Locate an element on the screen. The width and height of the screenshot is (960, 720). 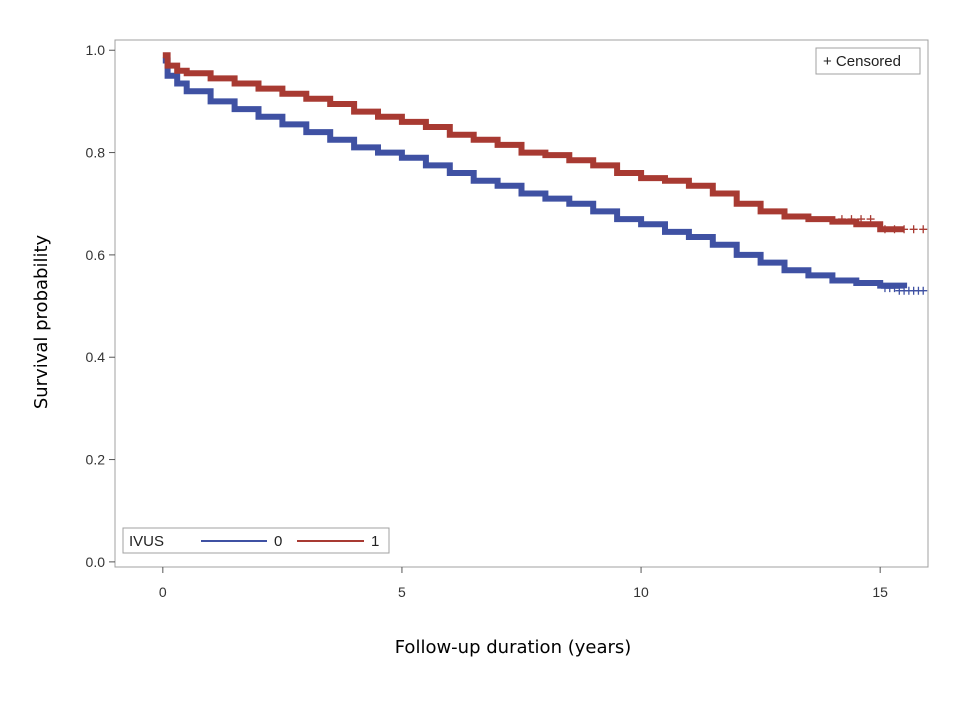
legend-entry-0: 0 is located at coordinates (278, 541).